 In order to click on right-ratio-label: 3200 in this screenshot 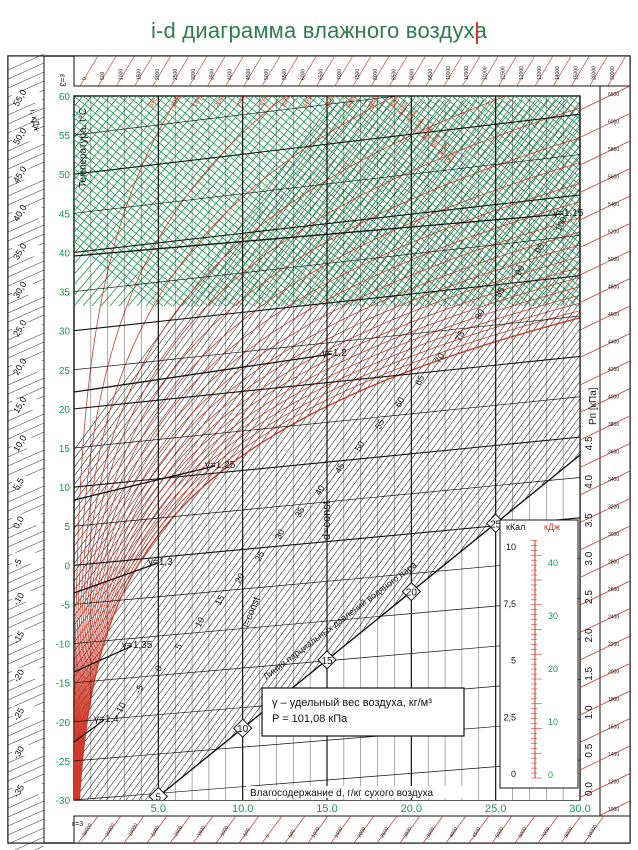, I will do `click(613, 508)`.